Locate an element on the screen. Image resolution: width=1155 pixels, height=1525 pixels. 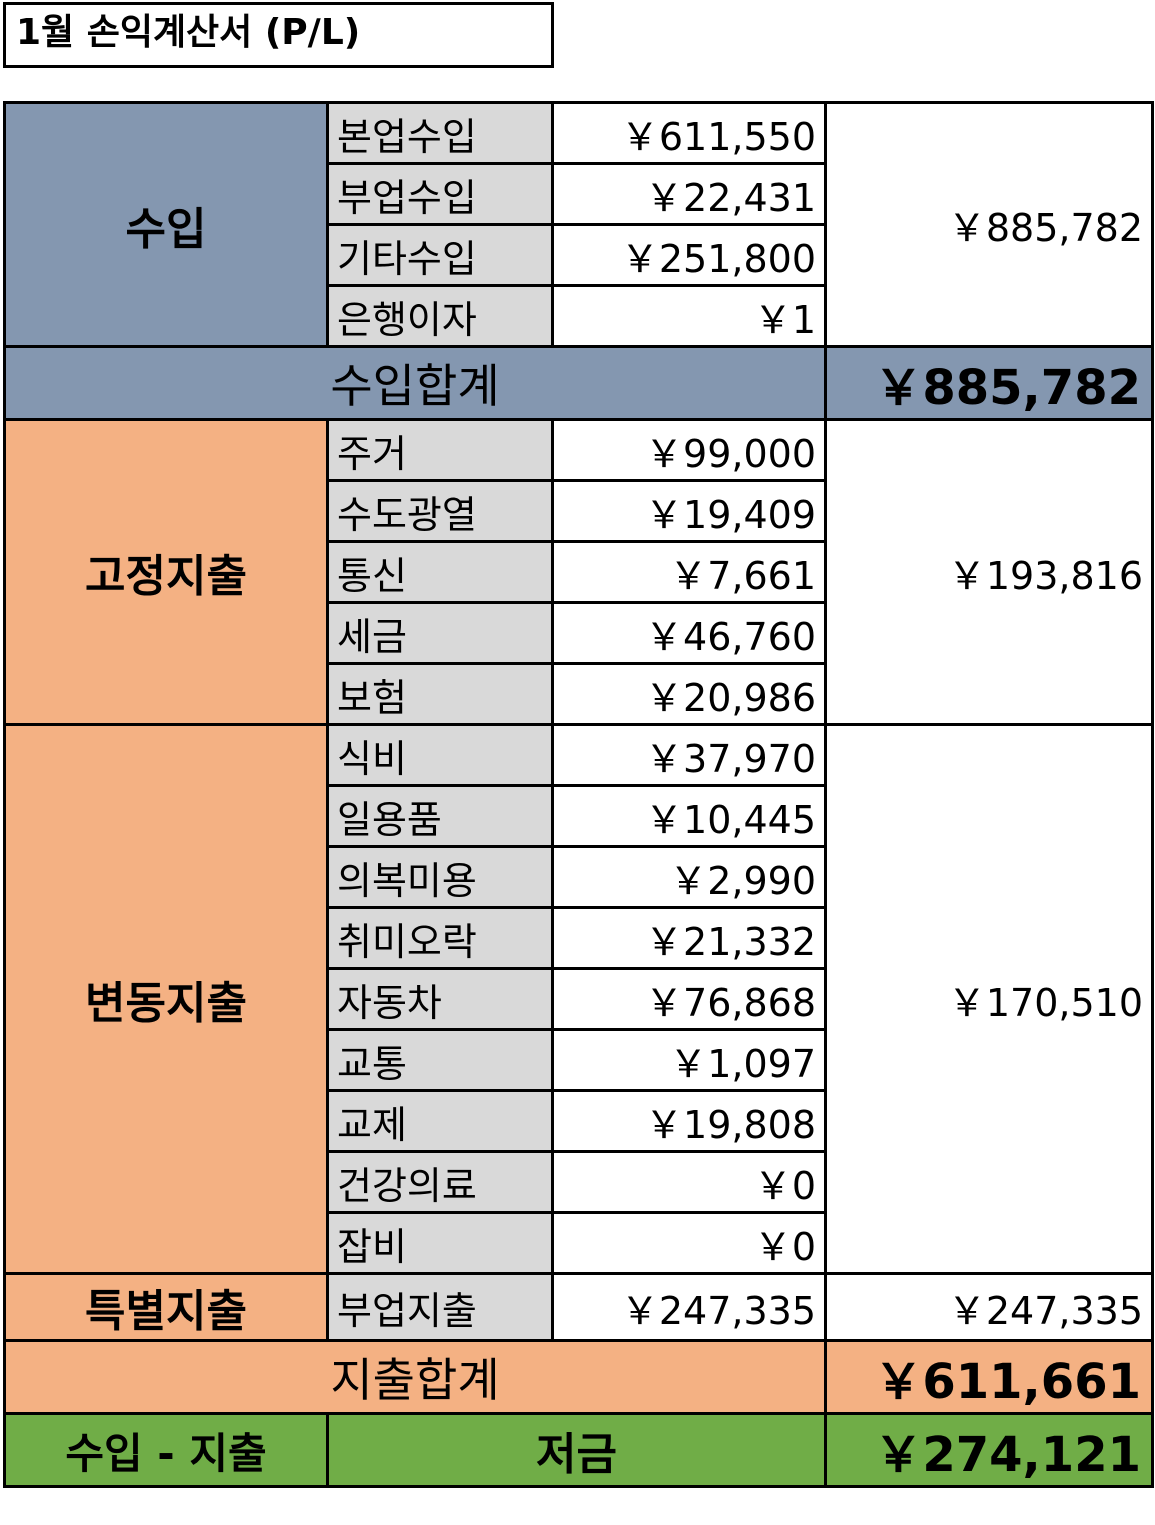
variable-category: 변동지출 is located at coordinates (166, 999).